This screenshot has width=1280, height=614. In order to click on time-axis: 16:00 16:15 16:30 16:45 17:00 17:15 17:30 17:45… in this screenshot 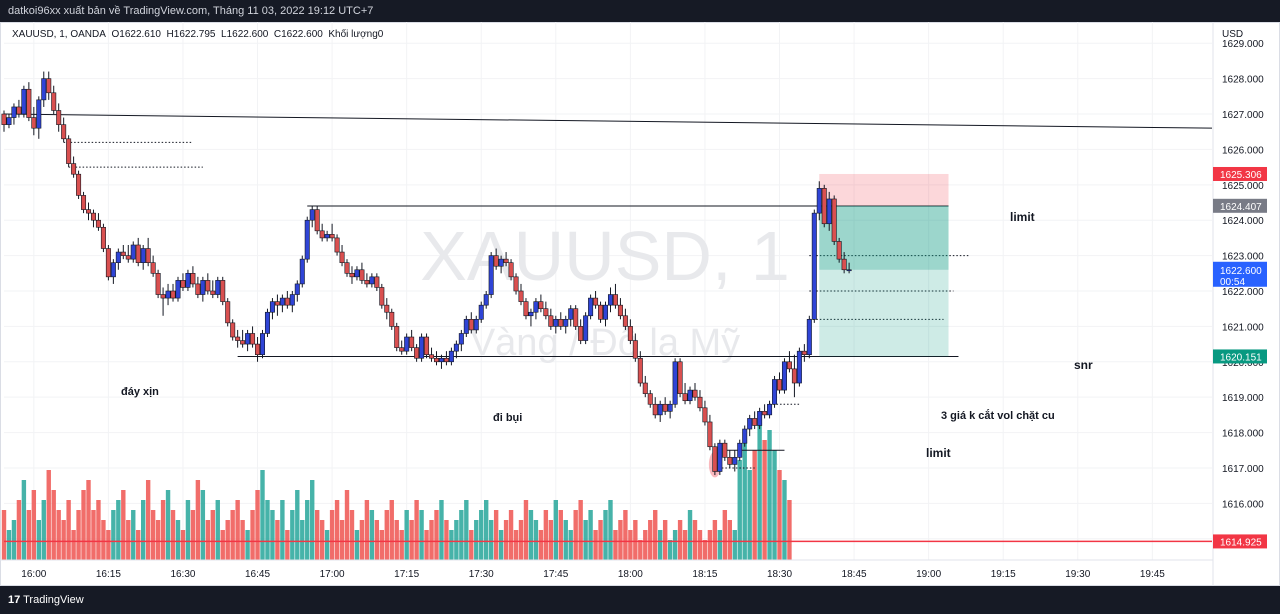, I will do `click(593, 574)`.